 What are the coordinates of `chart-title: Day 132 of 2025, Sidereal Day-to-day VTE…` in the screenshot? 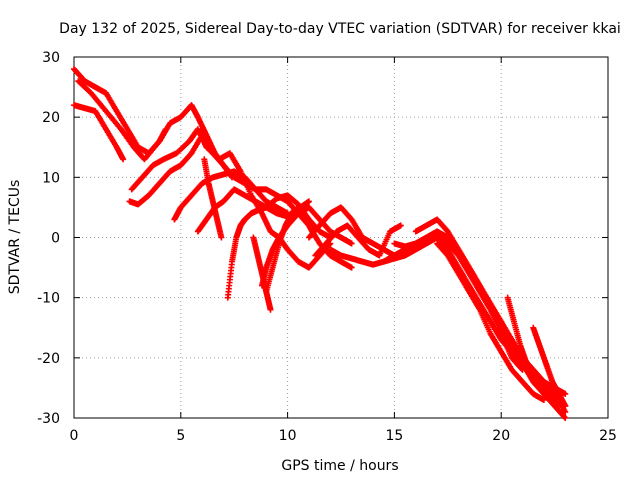 It's located at (340, 29).